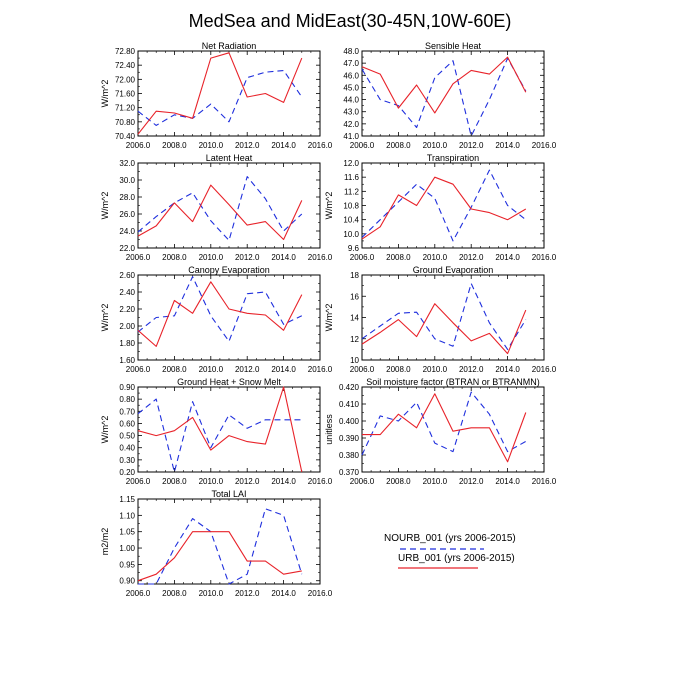  What do you see at coordinates (354, 318) in the screenshot?
I see `y-tick-label: 14` at bounding box center [354, 318].